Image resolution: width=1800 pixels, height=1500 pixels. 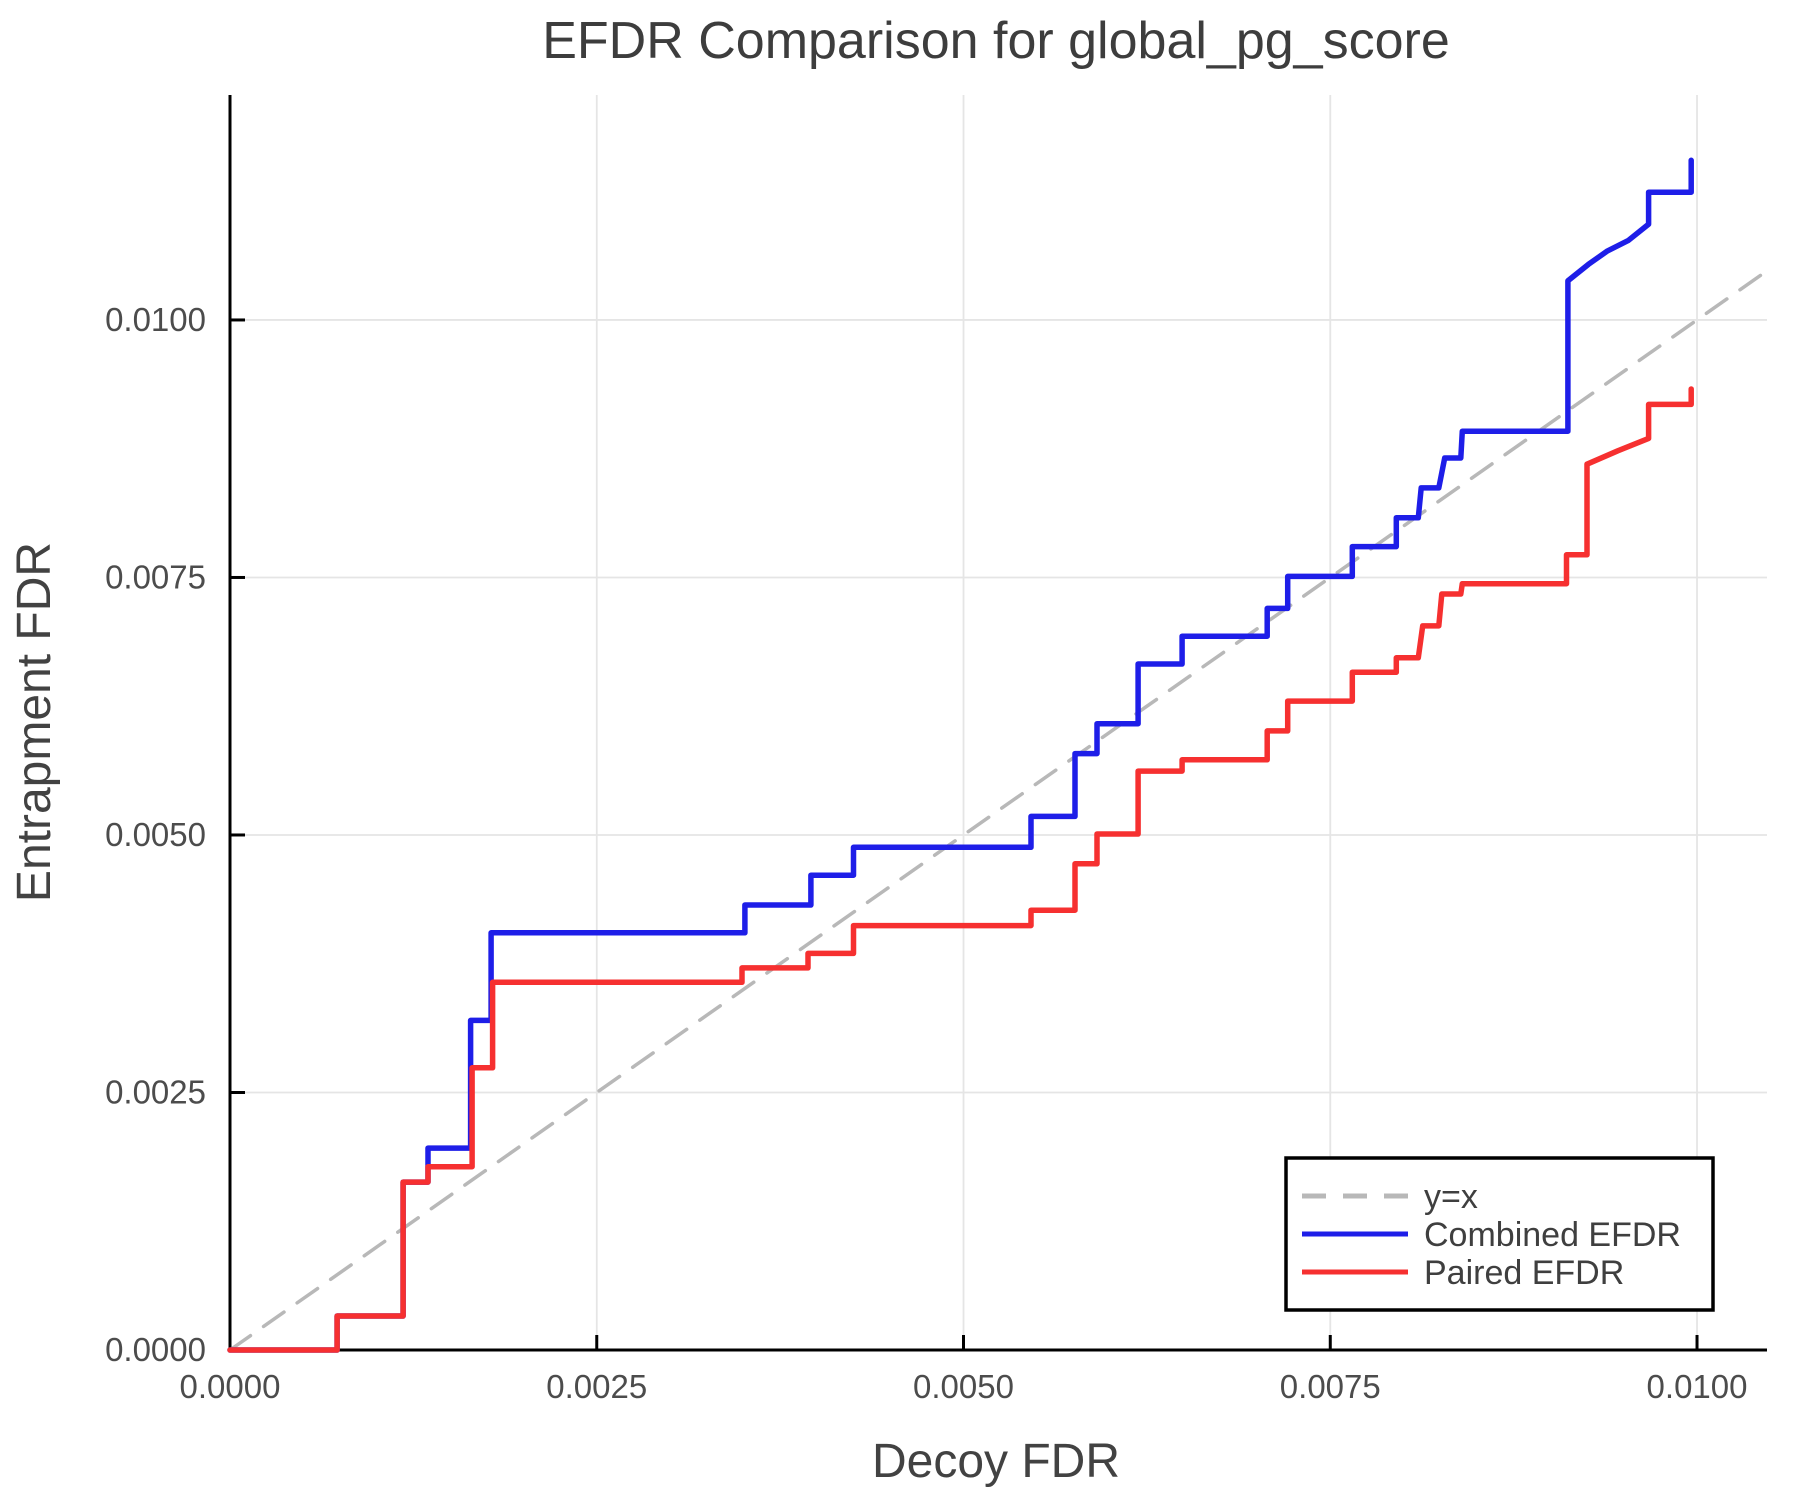 I want to click on y-tick-label: 0.0000, so click(x=155, y=1349).